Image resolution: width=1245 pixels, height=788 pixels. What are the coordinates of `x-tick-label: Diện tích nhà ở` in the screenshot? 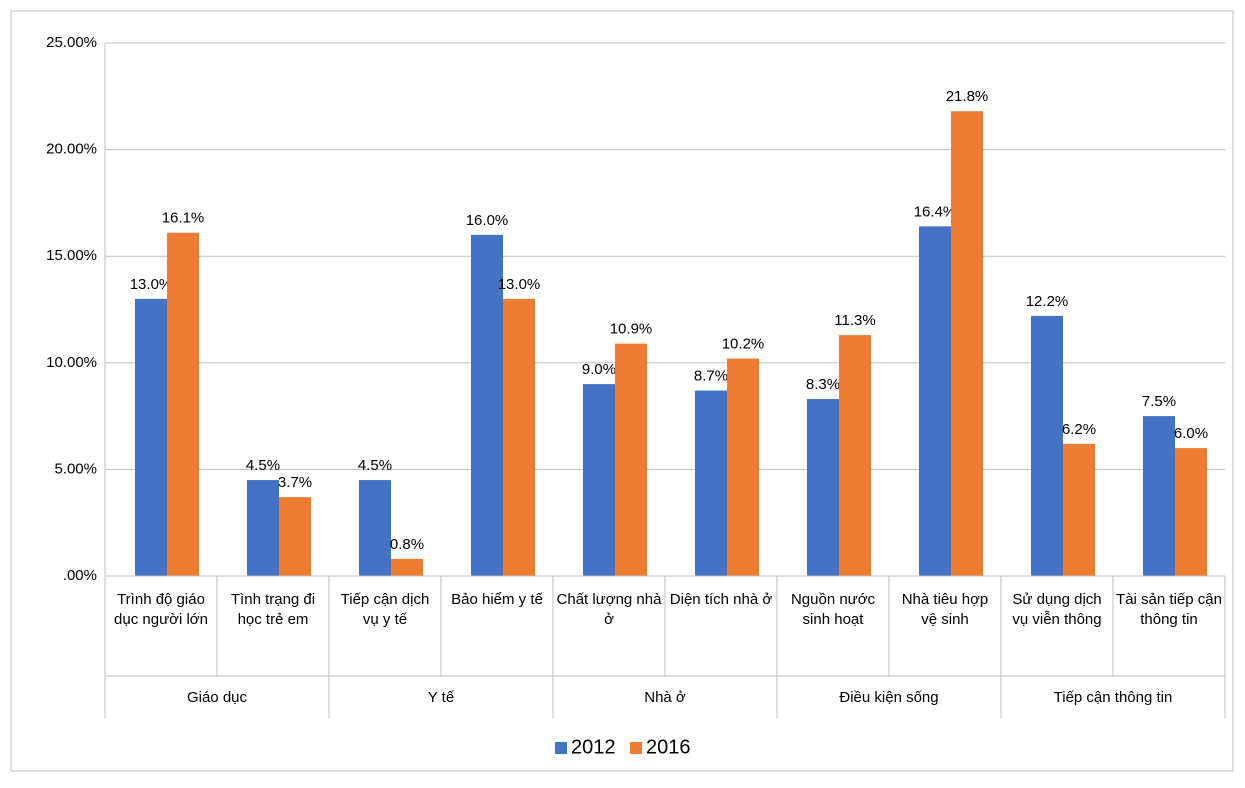 It's located at (721, 599).